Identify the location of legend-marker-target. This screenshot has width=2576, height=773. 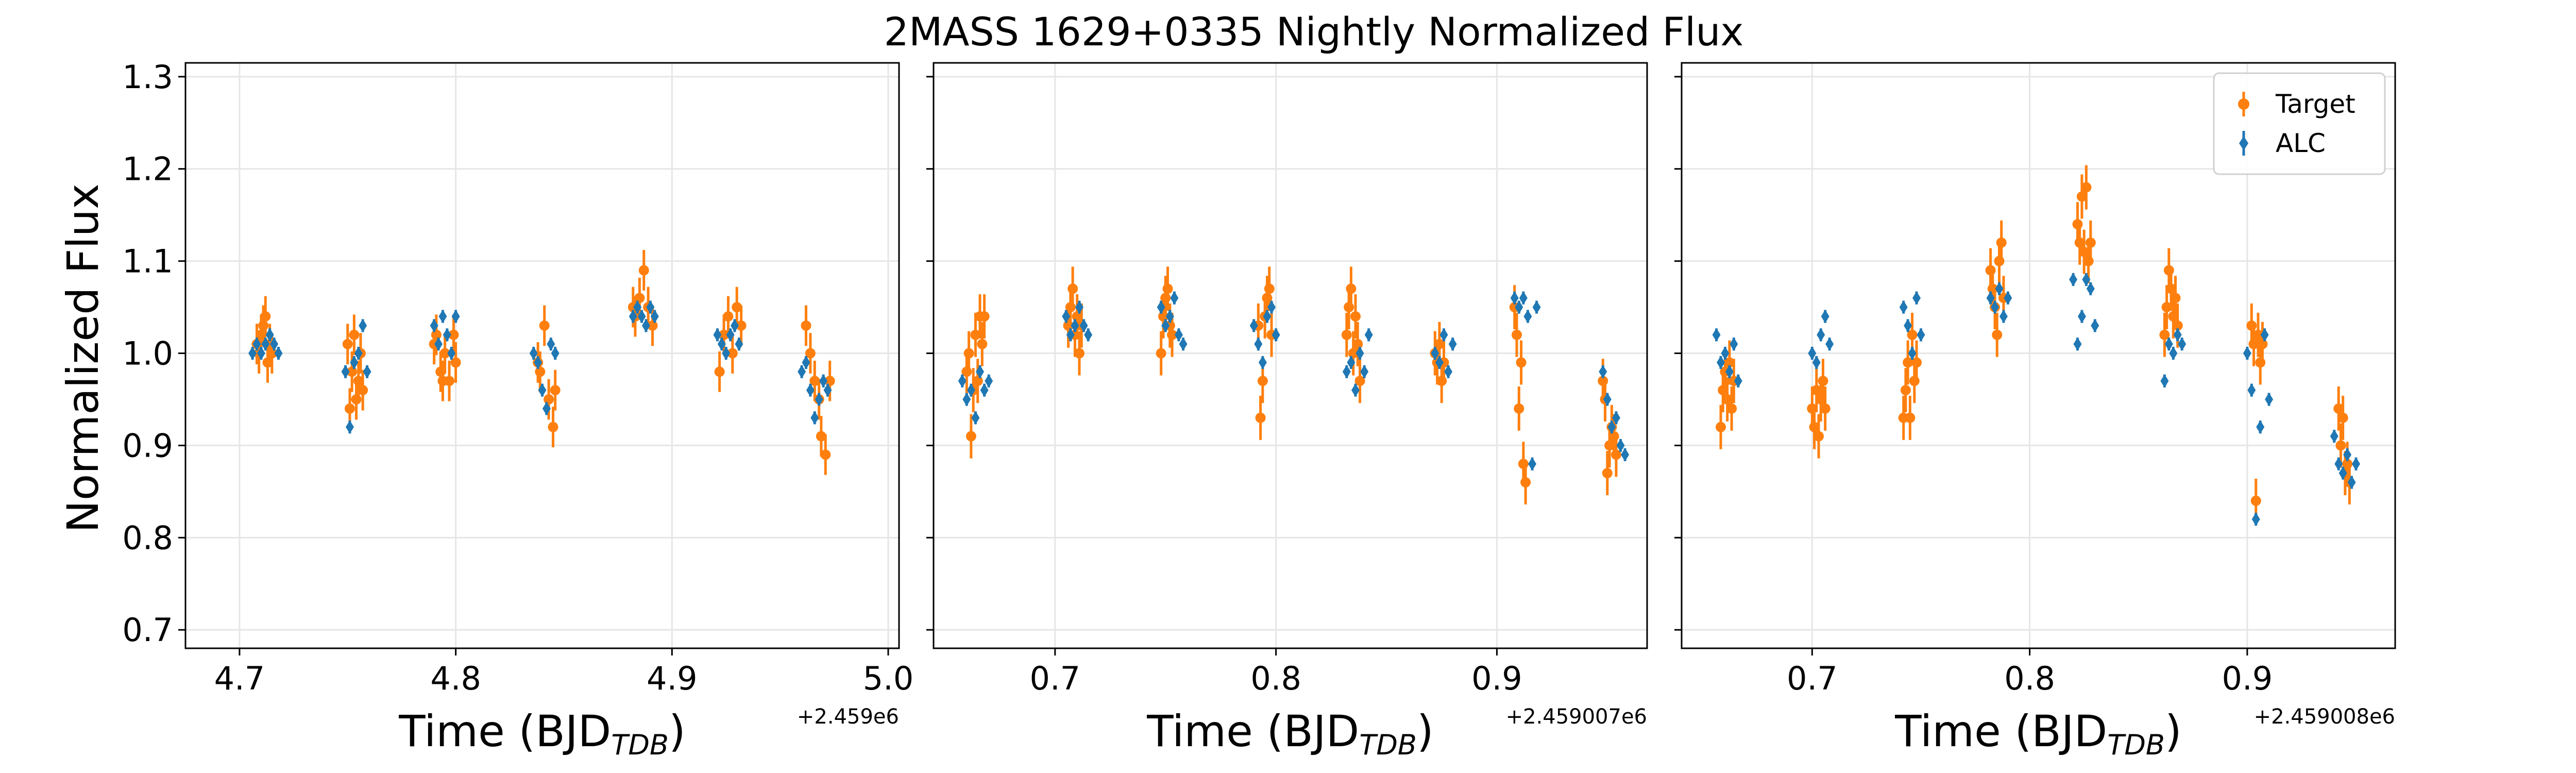
(2243, 104).